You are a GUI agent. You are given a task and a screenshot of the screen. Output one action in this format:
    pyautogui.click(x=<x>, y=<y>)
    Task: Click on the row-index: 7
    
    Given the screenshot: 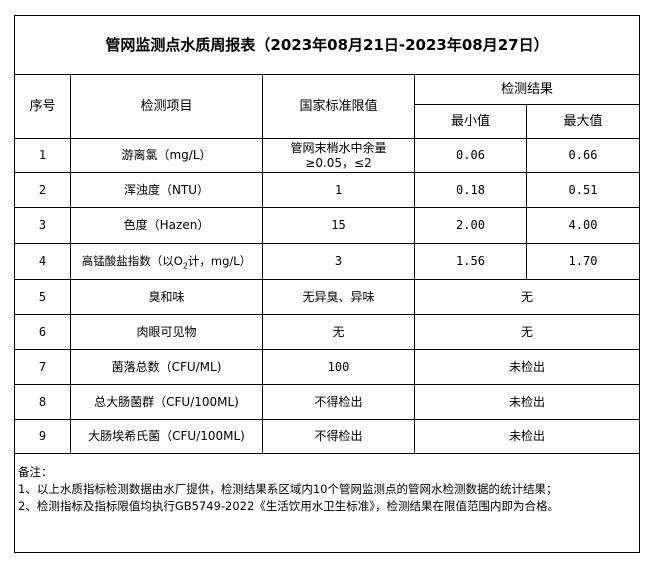 What is the action you would take?
    pyautogui.click(x=42, y=367)
    